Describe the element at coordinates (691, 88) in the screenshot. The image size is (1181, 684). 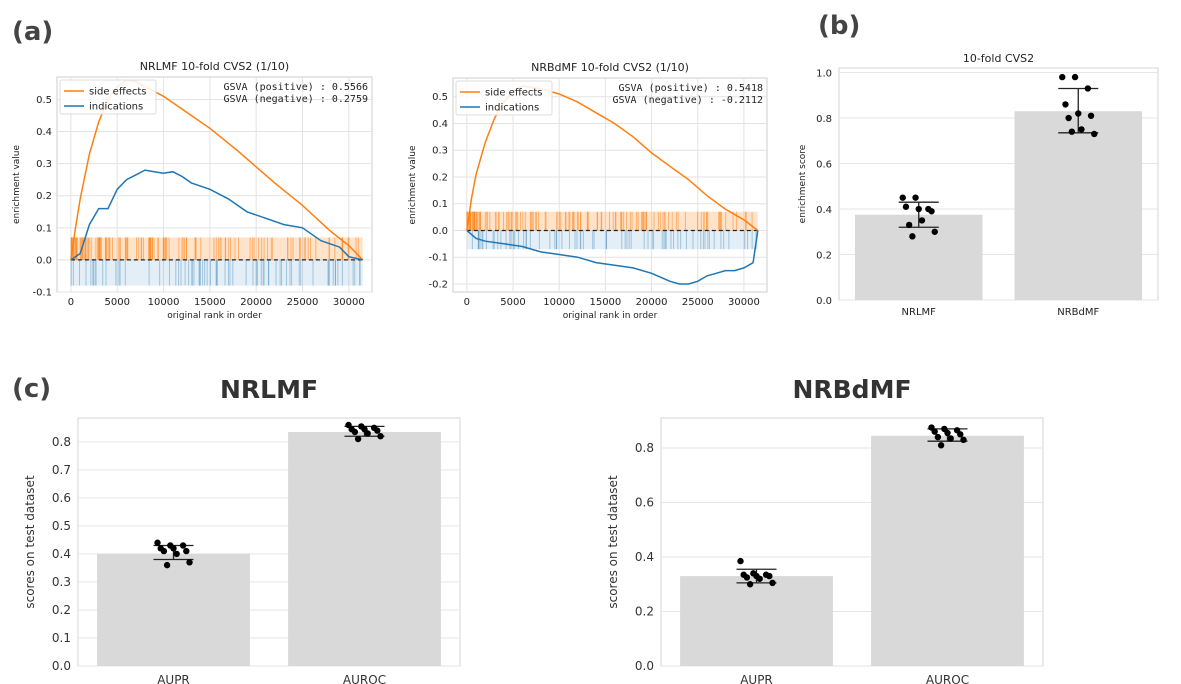
I see `gsva-annotation: GSVA (positive) : 0.5418` at that location.